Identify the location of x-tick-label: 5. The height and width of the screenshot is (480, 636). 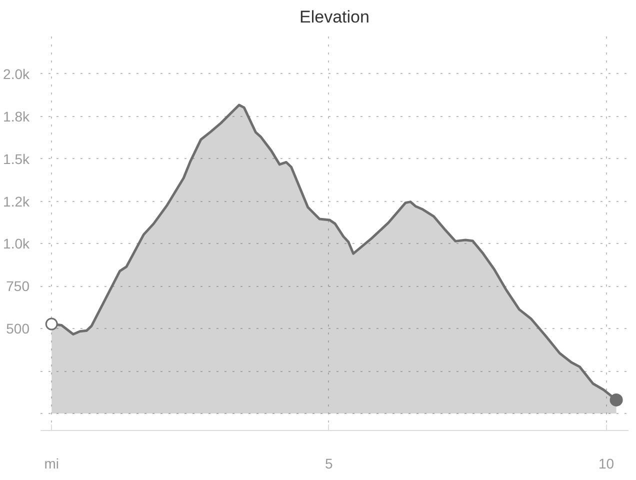
(329, 464).